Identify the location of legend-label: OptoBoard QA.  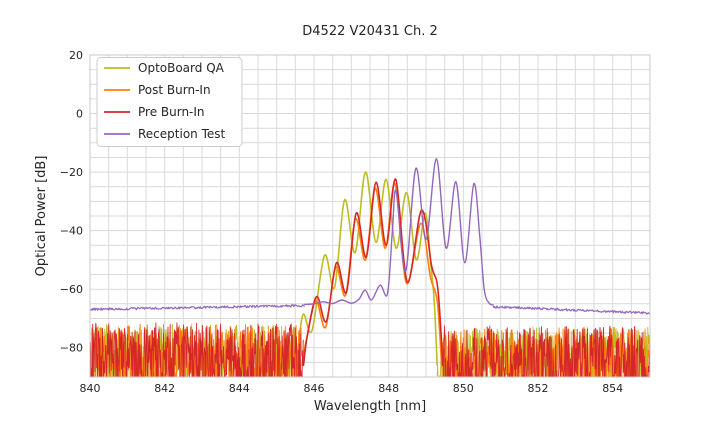
(181, 68).